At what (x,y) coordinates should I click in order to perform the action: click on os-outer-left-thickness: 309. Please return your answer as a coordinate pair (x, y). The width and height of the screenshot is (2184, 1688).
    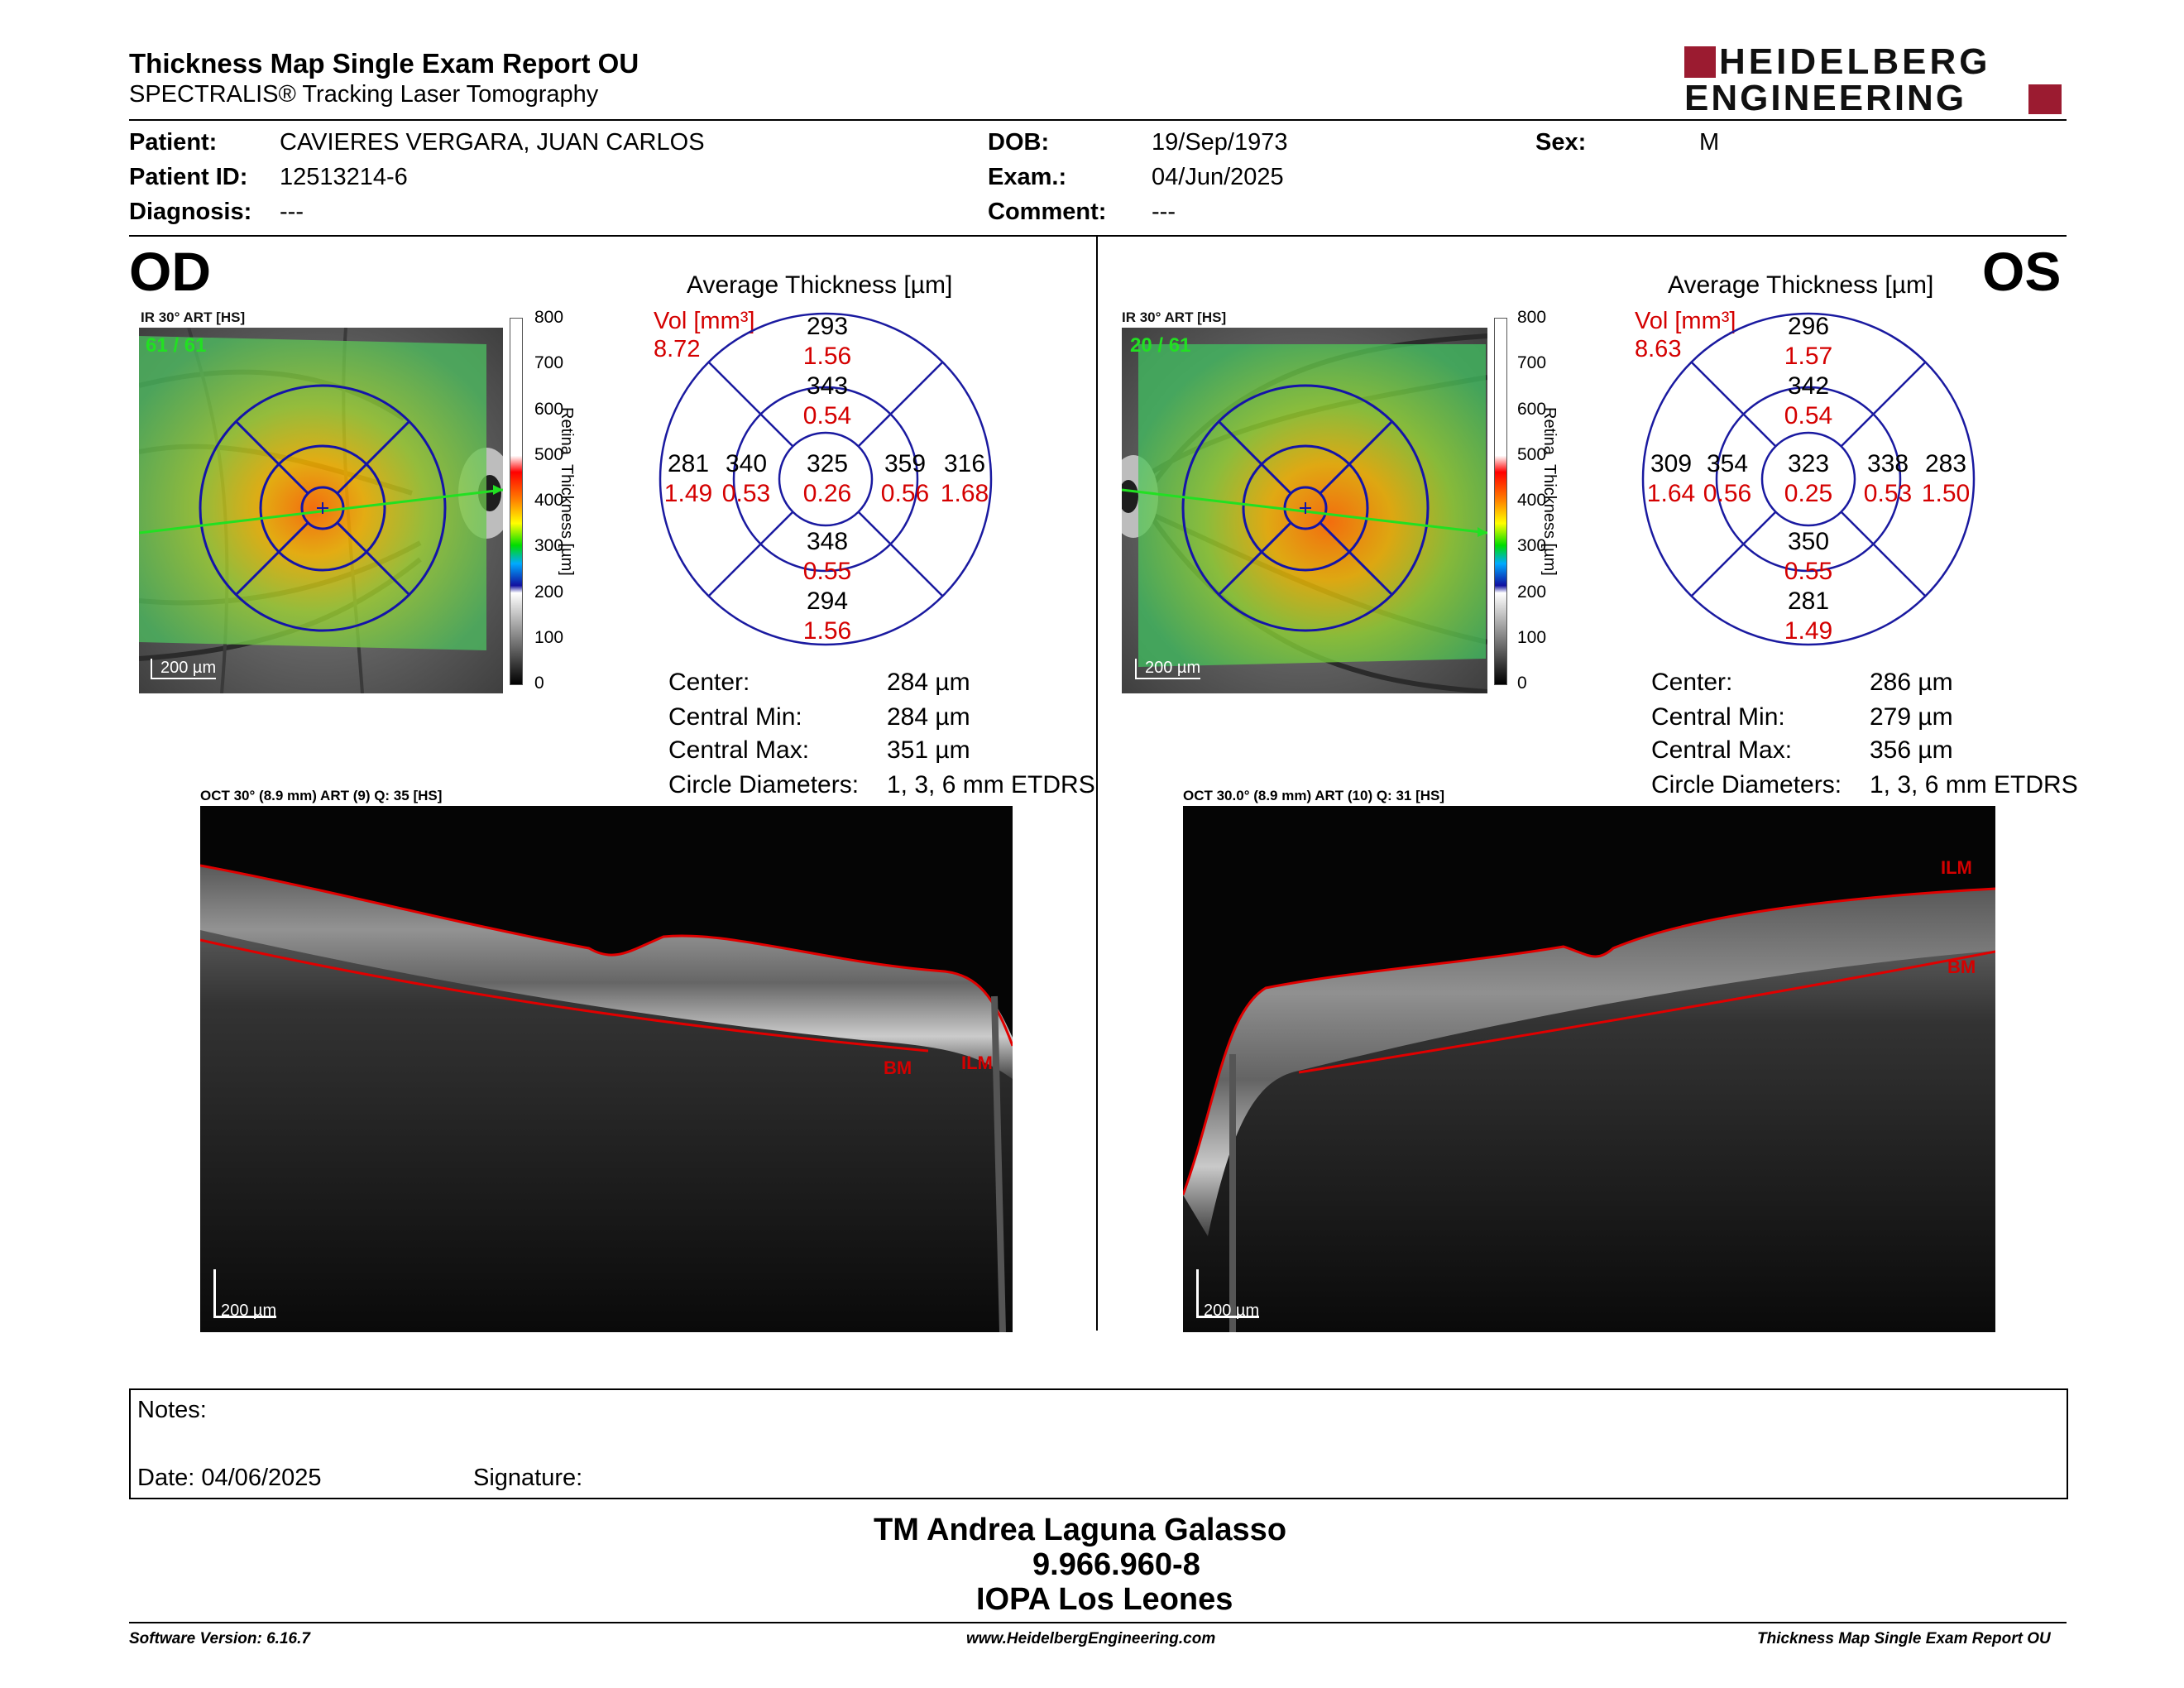
    Looking at the image, I should click on (1671, 463).